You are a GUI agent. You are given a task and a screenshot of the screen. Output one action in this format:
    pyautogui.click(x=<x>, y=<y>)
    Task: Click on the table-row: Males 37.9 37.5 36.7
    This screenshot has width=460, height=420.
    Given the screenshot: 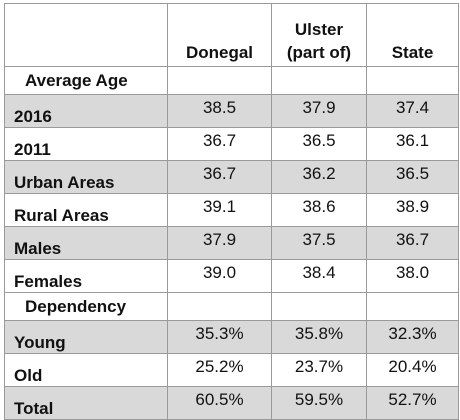 What is the action you would take?
    pyautogui.click(x=231, y=243)
    